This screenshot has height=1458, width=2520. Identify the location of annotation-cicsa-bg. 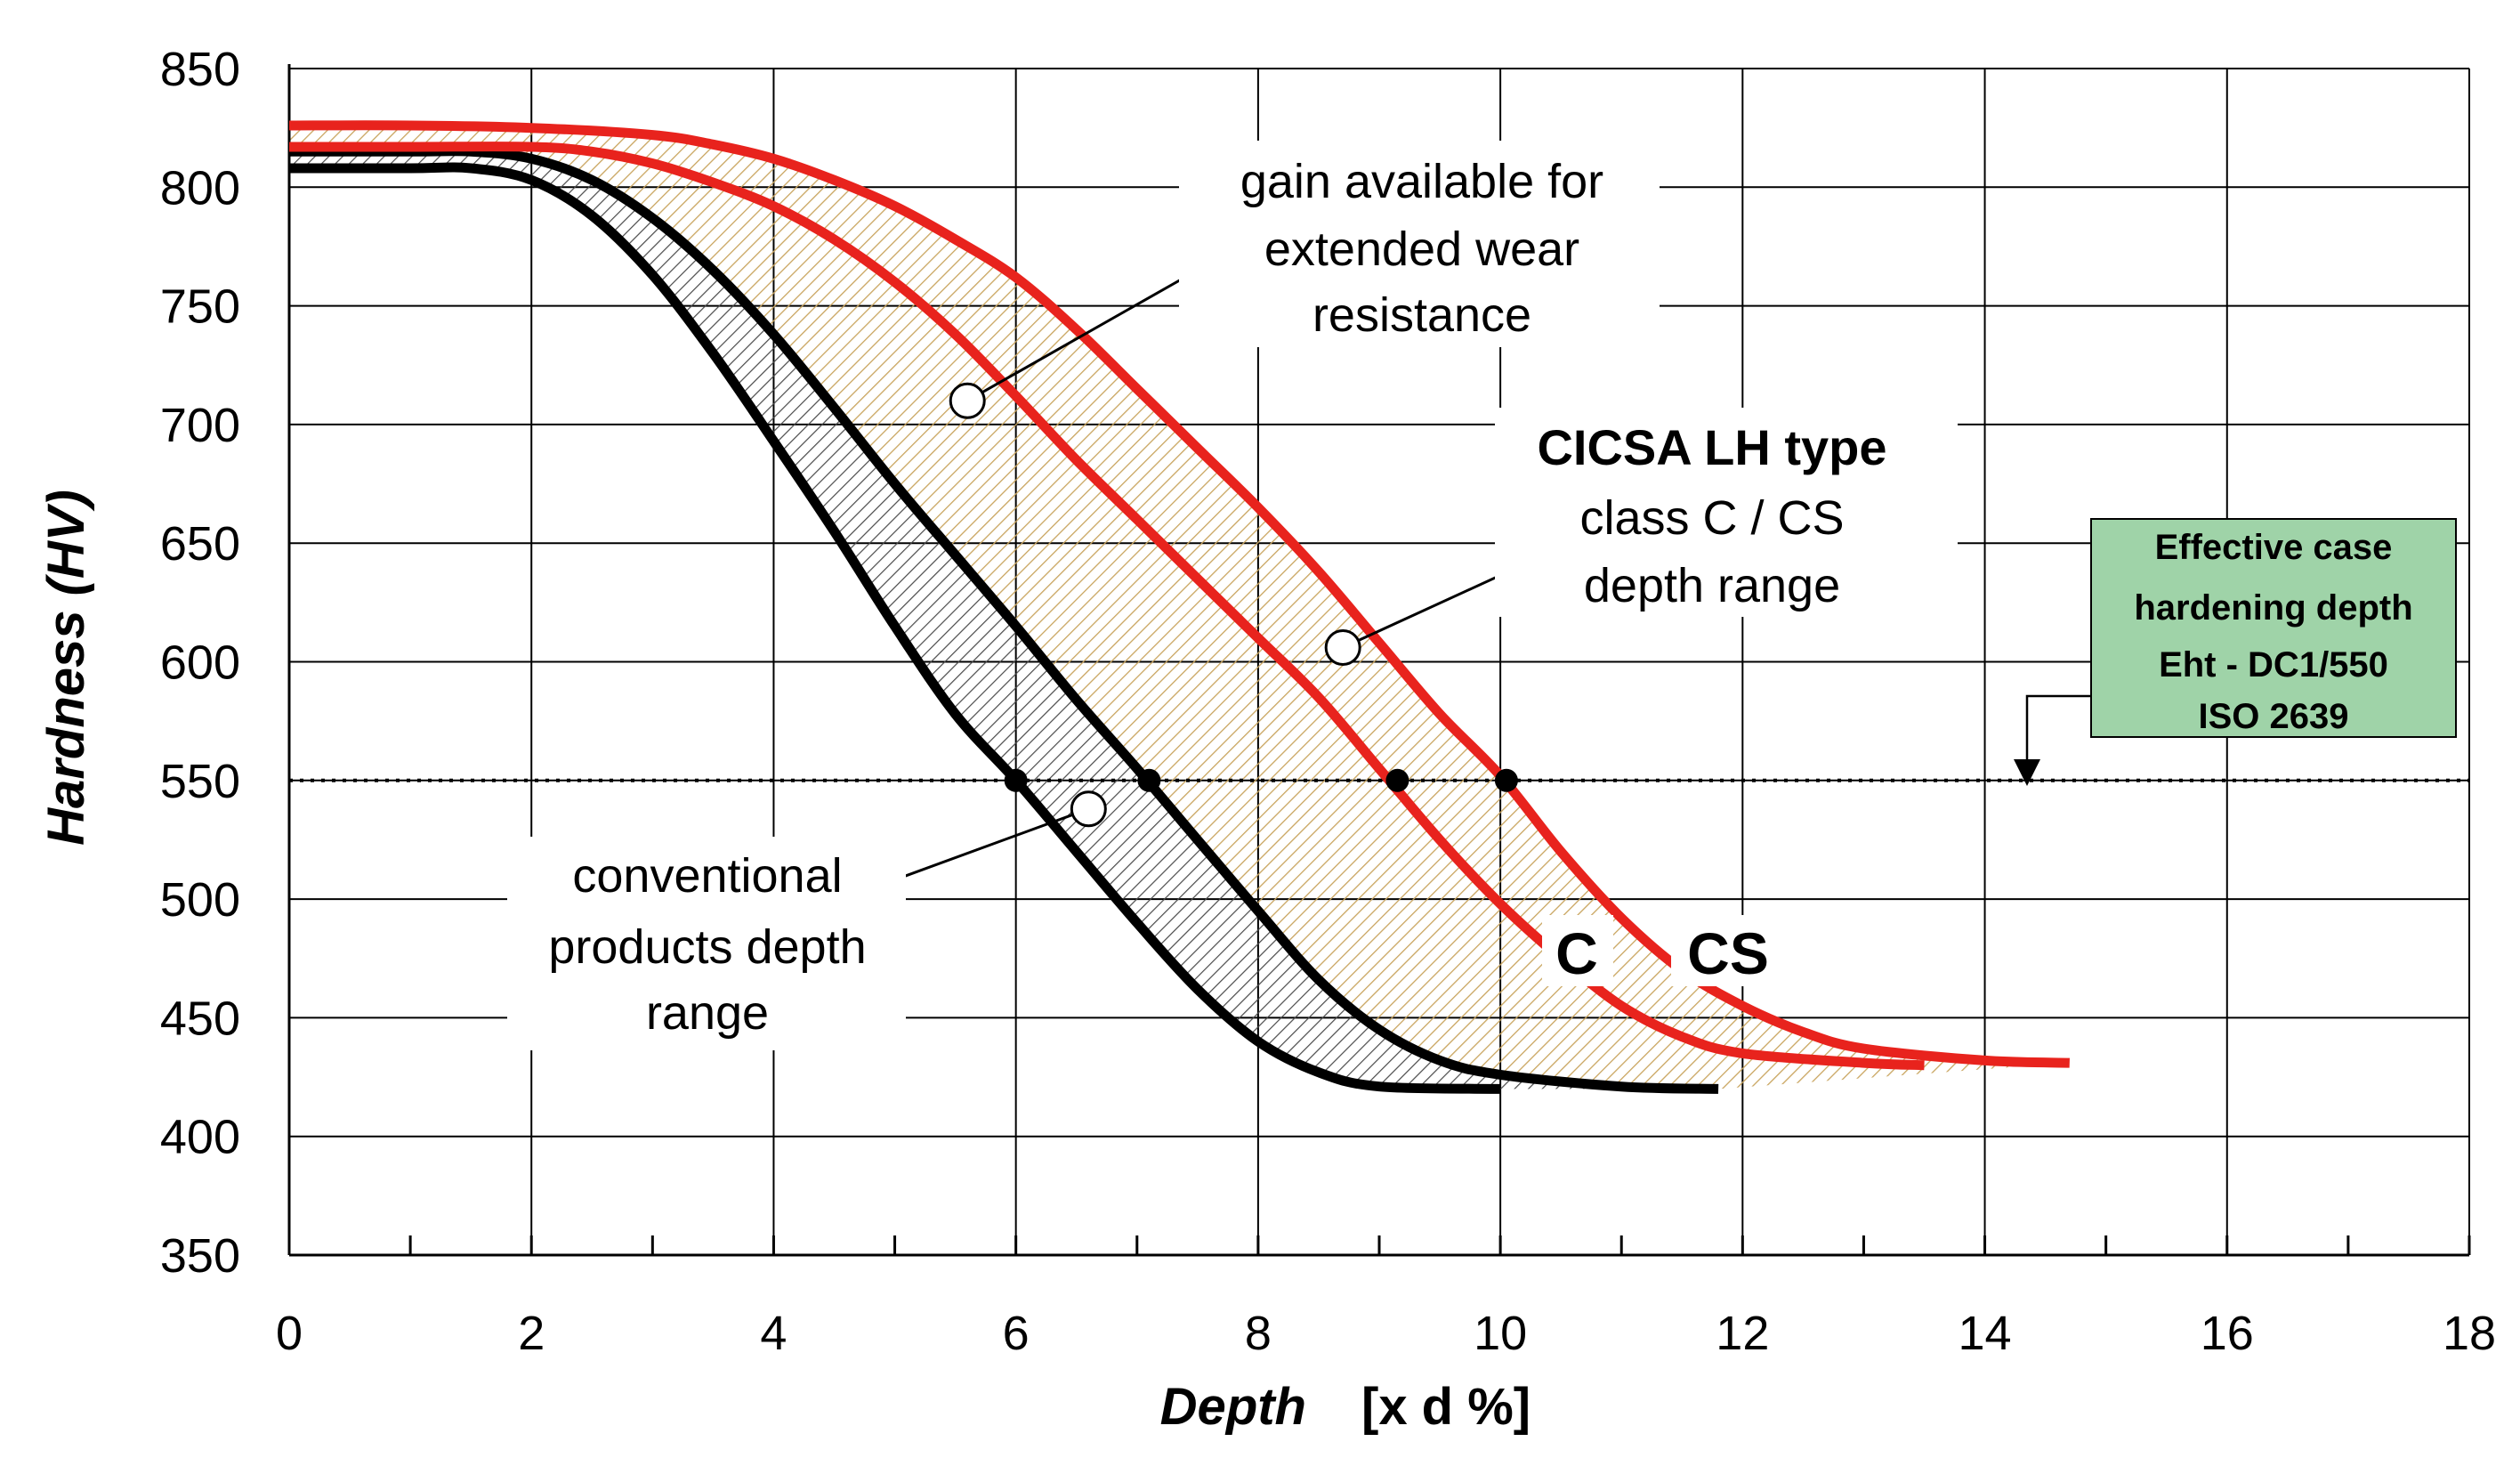
(1726, 513).